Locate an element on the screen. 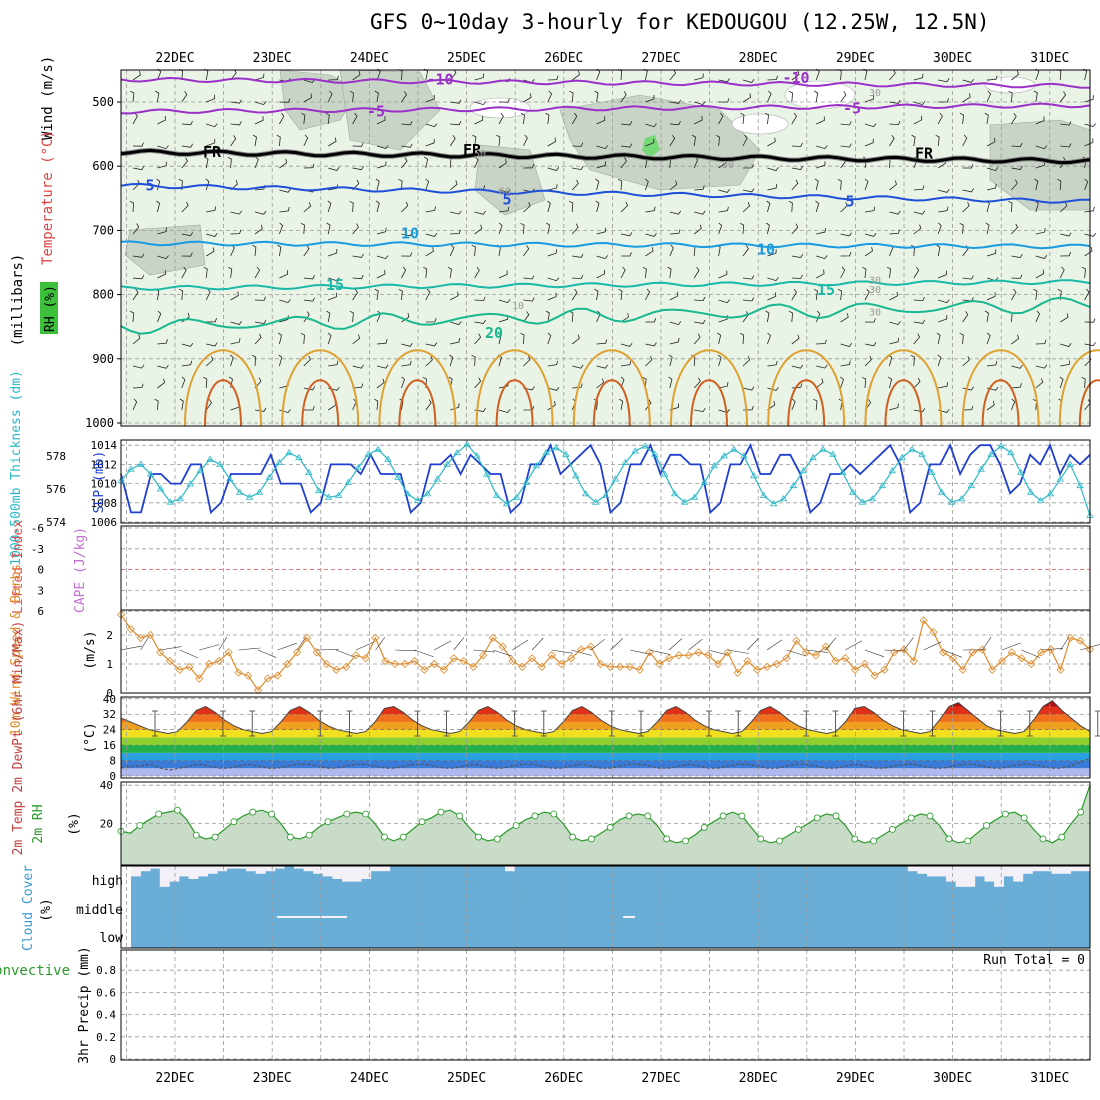  contour-label-5: FR is located at coordinates (472, 150).